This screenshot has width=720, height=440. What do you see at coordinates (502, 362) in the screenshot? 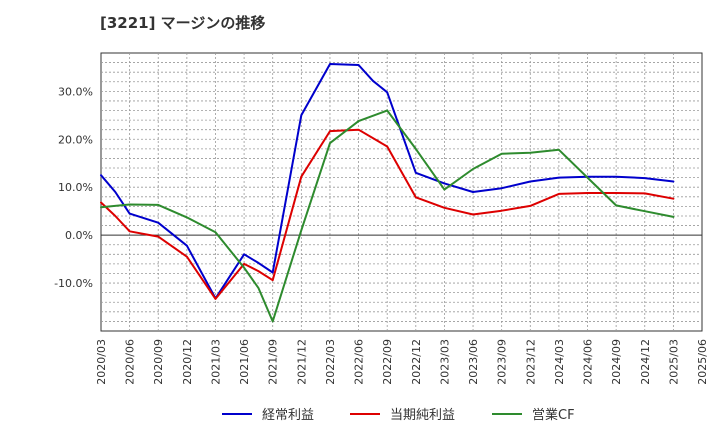
I see `x-tick-label: 2023/09` at bounding box center [502, 362].